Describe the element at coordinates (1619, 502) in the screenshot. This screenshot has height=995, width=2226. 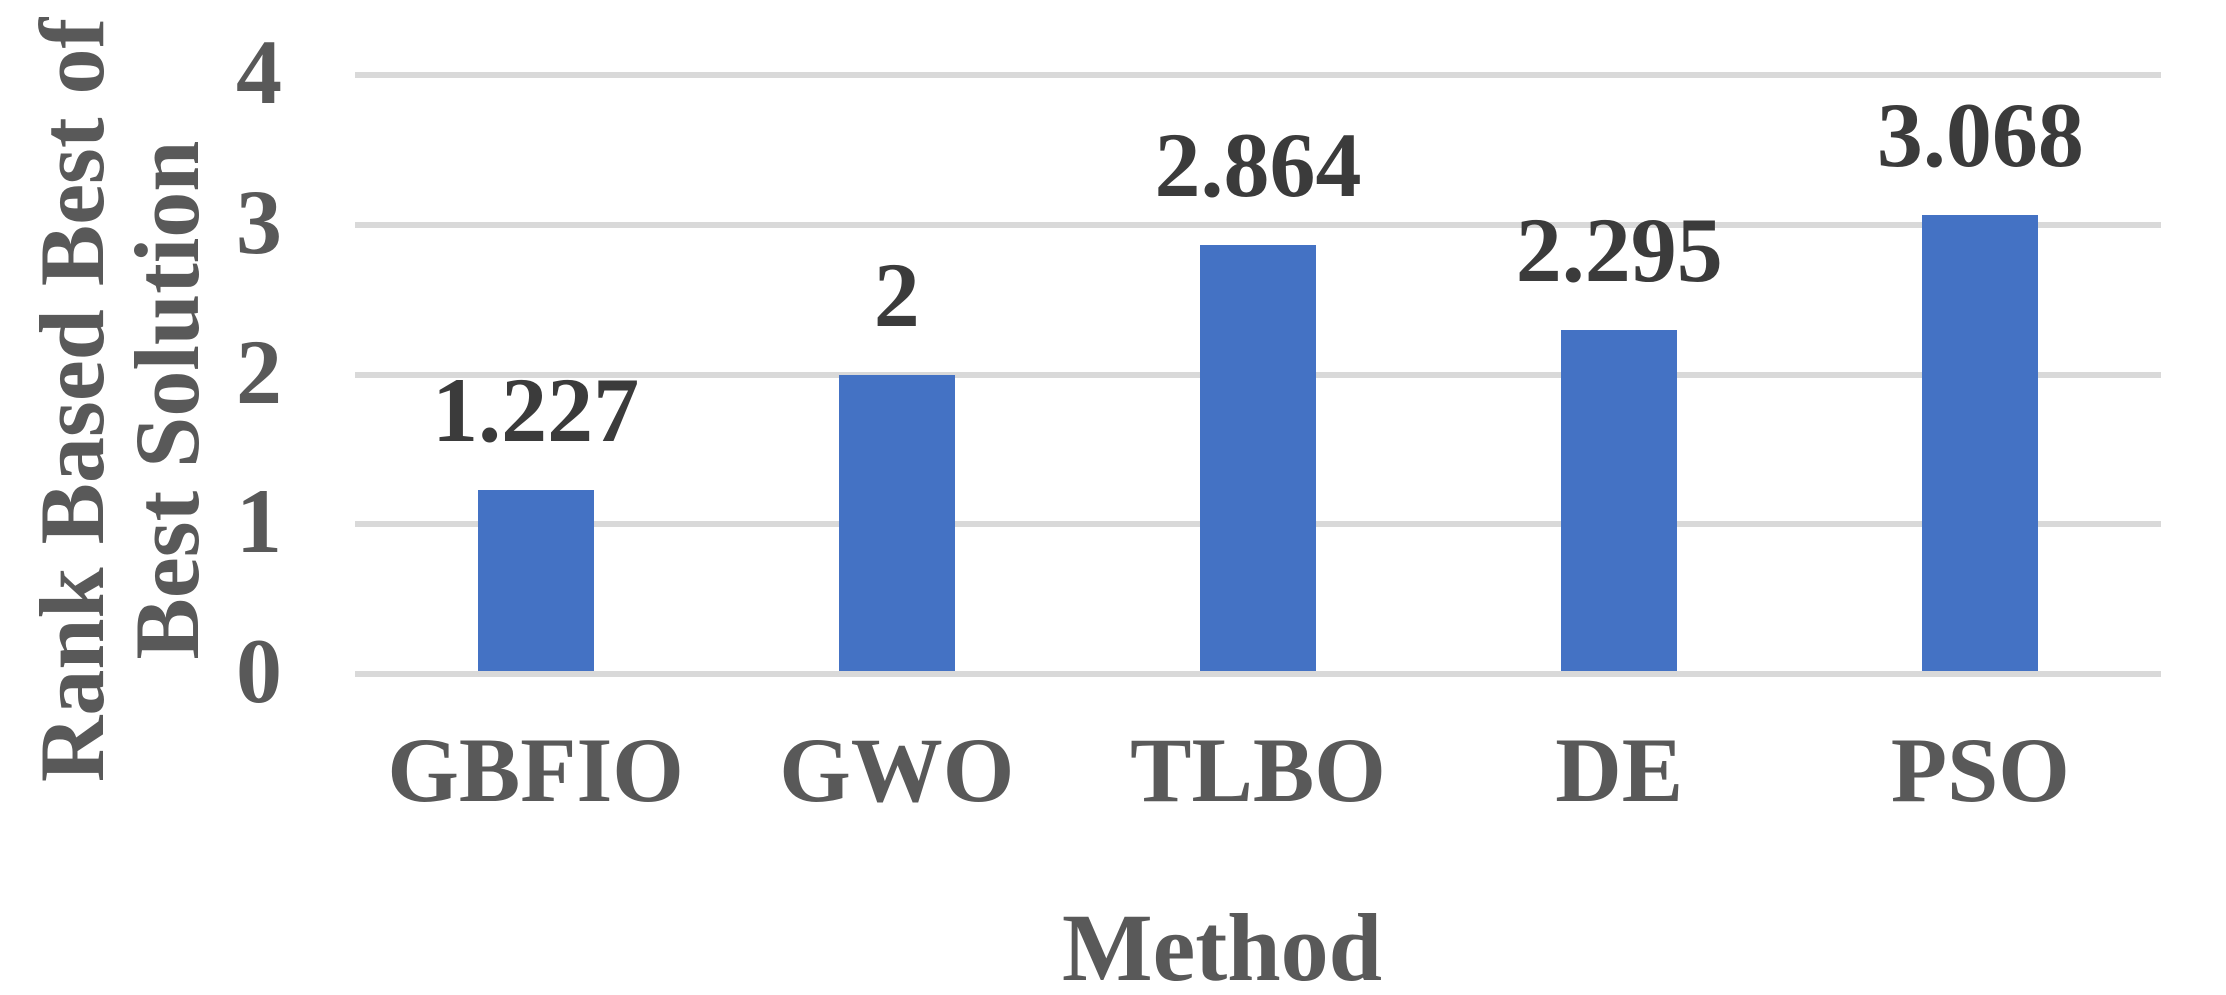
I see `bar-de` at that location.